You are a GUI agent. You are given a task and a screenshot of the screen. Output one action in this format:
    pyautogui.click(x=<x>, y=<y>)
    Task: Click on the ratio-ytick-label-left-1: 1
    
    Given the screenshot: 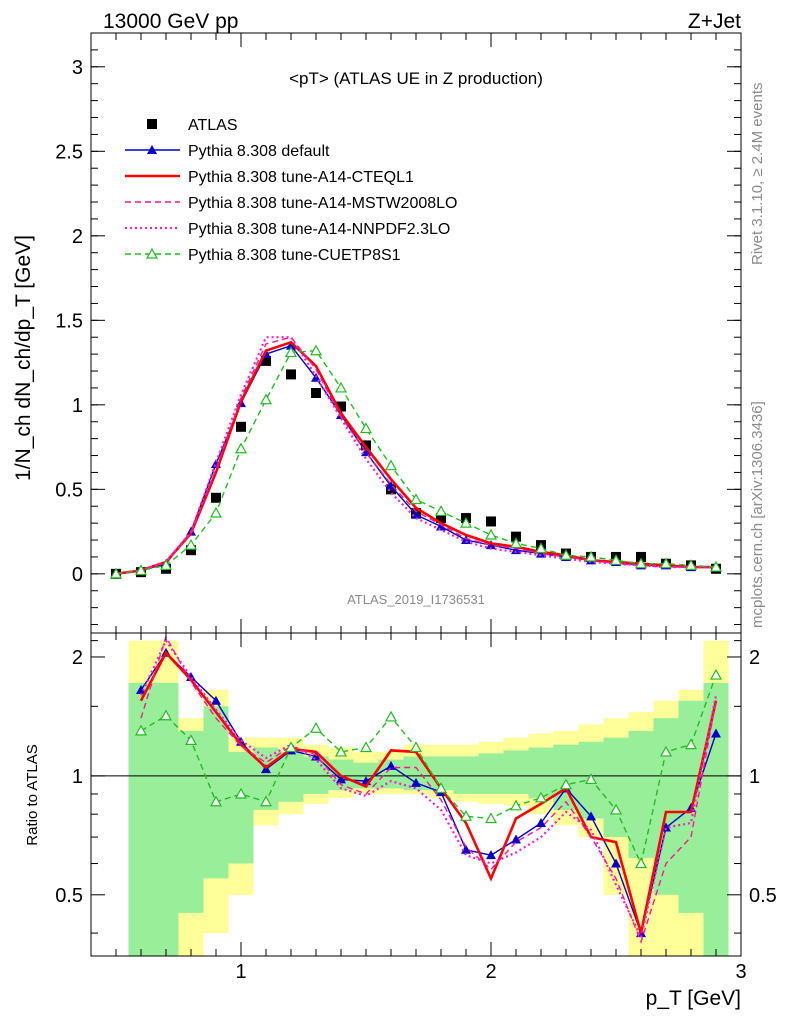 What is the action you would take?
    pyautogui.click(x=77, y=777)
    